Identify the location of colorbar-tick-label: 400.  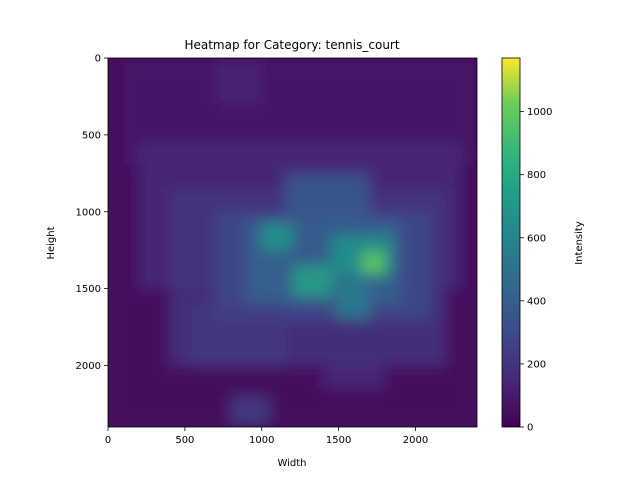
(536, 301).